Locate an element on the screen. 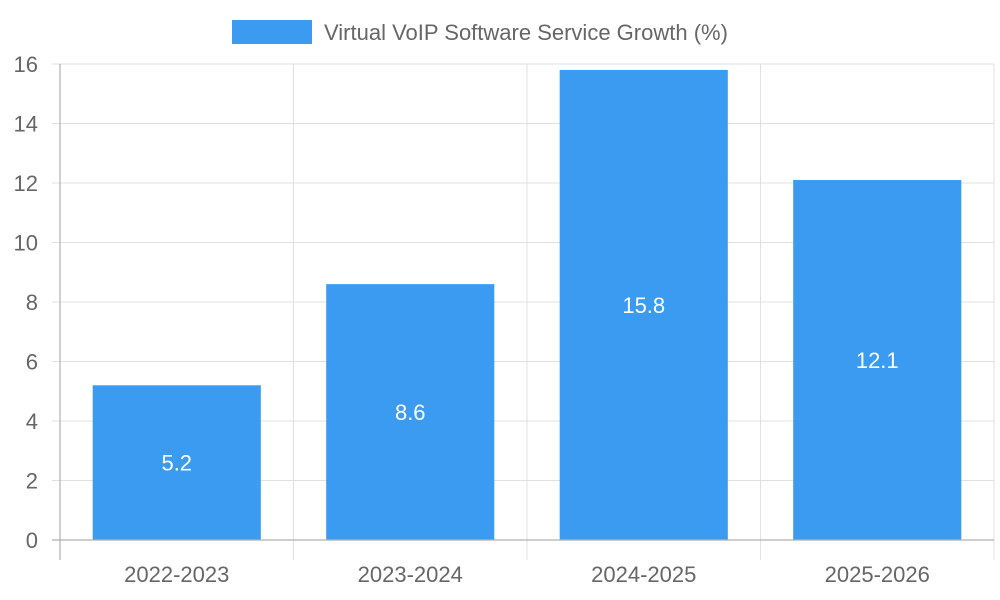 The width and height of the screenshot is (1000, 600). y-tick-label: 14 is located at coordinates (26, 124).